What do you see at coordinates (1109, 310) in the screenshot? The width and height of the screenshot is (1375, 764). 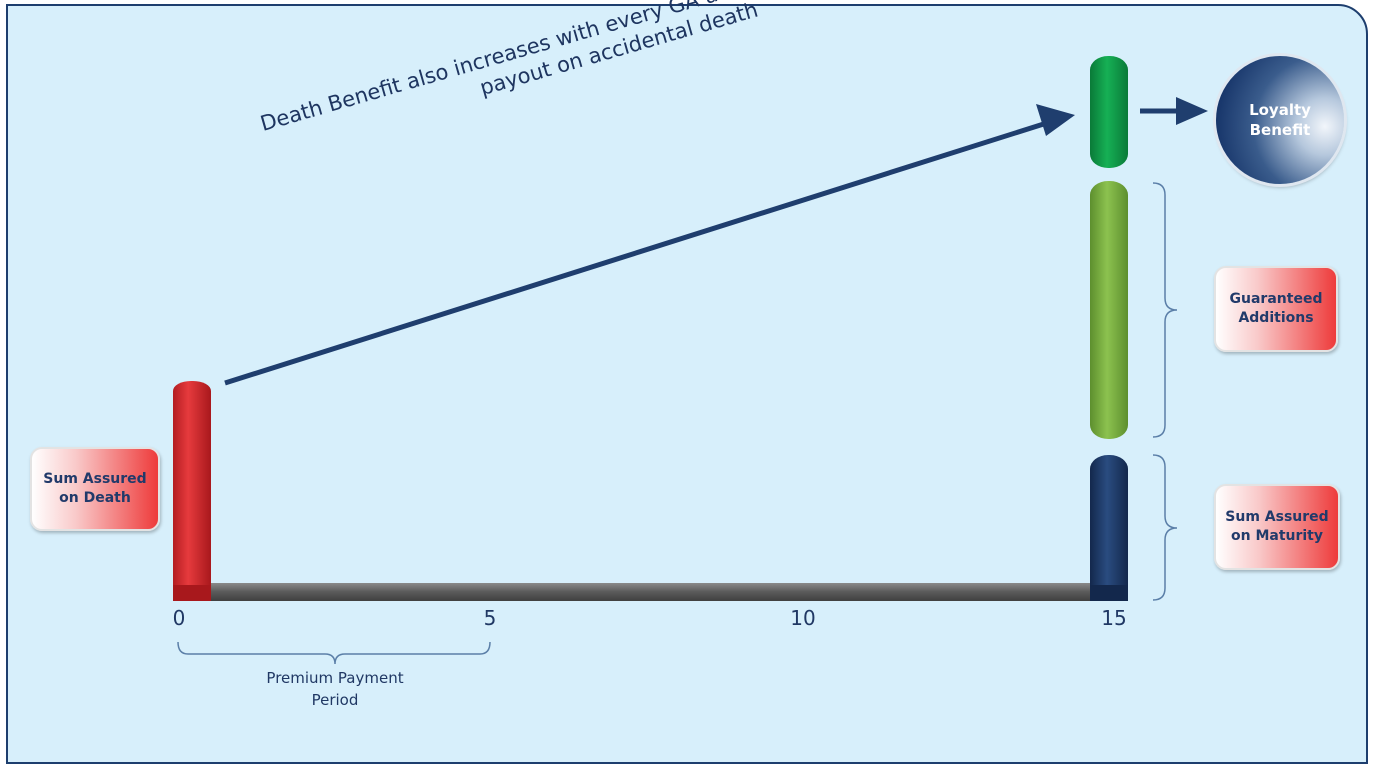 I see `guaranteed-additions-bar` at bounding box center [1109, 310].